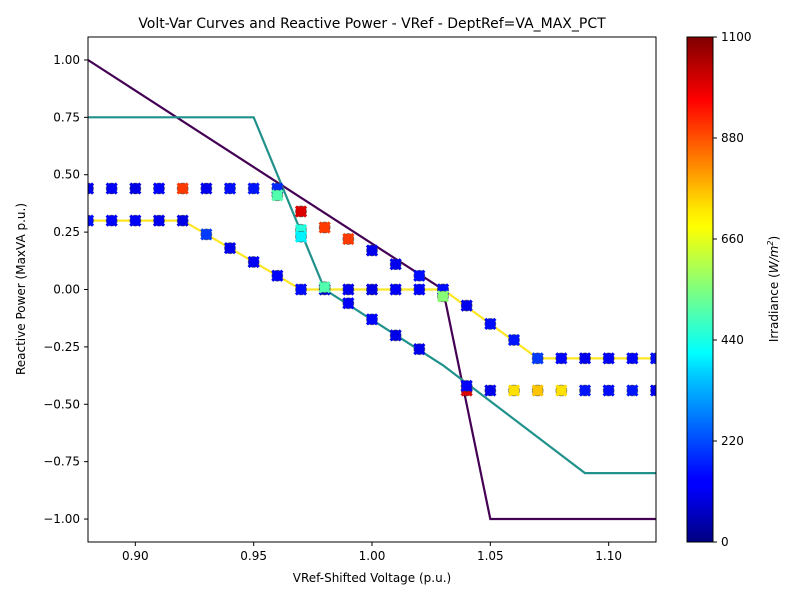 The height and width of the screenshot is (600, 800). What do you see at coordinates (773, 289) in the screenshot?
I see `colorbar-label: Irradiance (W/m2)` at bounding box center [773, 289].